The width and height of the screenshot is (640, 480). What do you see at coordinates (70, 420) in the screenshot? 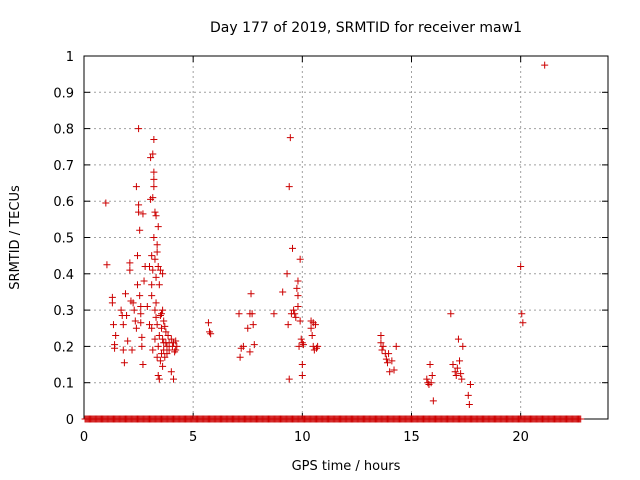
I see `y-tick-label: 0` at bounding box center [70, 420].